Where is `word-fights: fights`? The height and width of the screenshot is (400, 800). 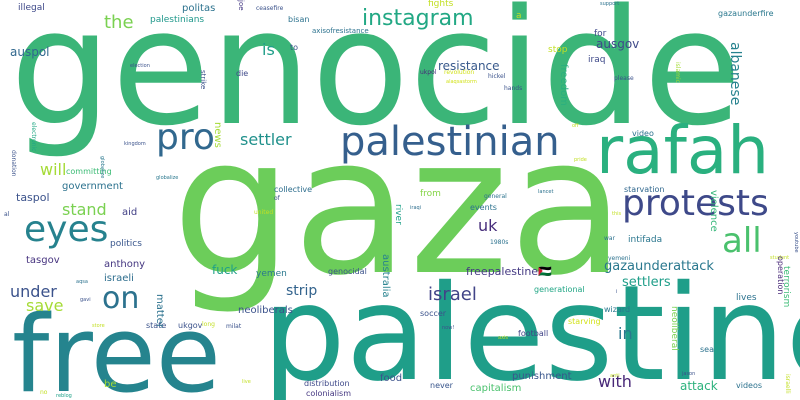 word-fights: fights is located at coordinates (441, 4).